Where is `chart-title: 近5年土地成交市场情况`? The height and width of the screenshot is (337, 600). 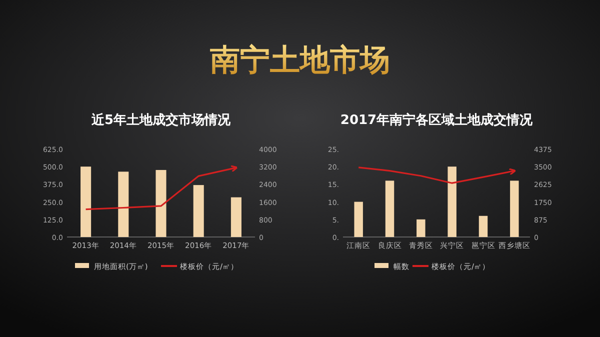 chart-title: 近5年土地成交市场情况 is located at coordinates (161, 120).